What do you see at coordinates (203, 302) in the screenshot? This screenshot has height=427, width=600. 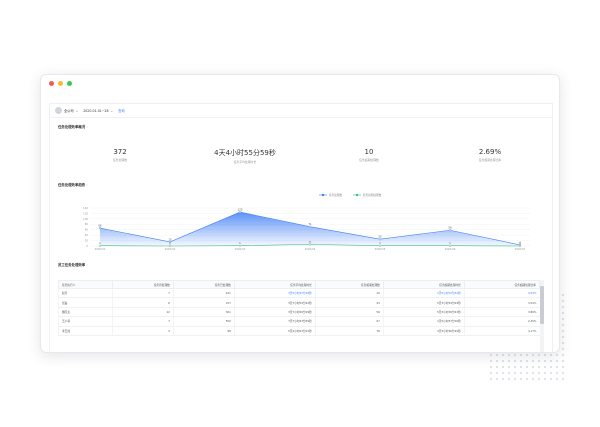 I see `table-cell: 157` at bounding box center [203, 302].